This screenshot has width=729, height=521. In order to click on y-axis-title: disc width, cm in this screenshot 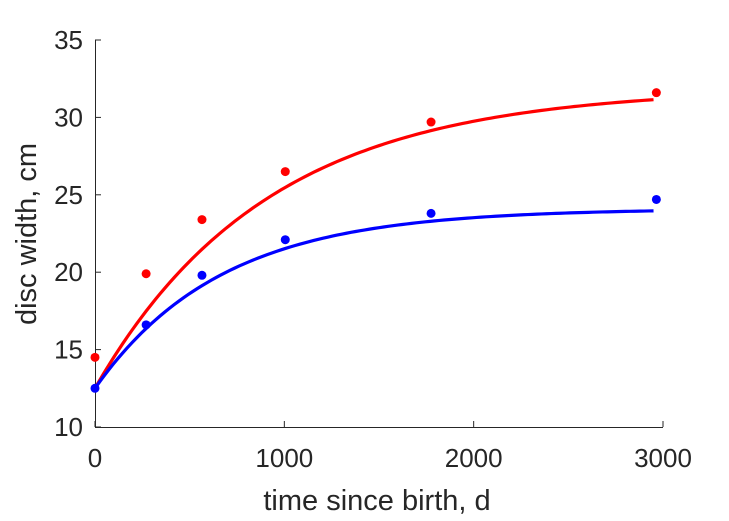, I will do `click(27, 234)`.